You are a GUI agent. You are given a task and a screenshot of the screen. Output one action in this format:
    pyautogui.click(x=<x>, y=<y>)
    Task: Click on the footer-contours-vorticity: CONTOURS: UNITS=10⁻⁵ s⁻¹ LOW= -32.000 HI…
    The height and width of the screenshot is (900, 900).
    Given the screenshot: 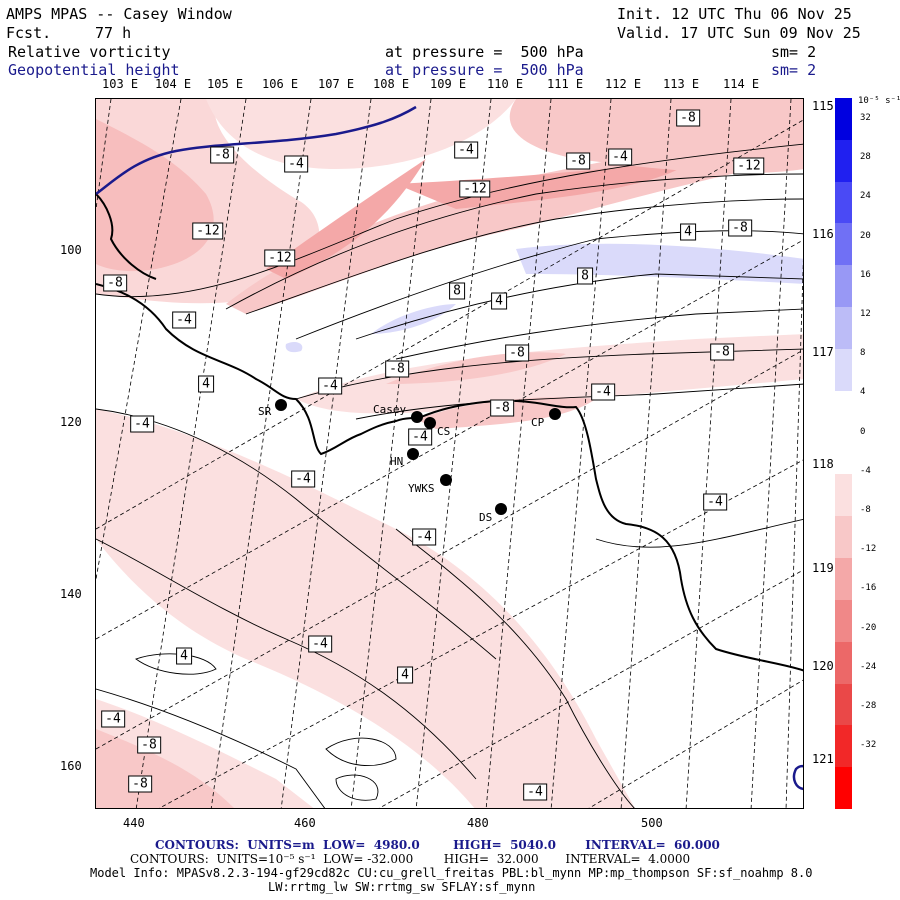 What is the action you would take?
    pyautogui.click(x=410, y=859)
    